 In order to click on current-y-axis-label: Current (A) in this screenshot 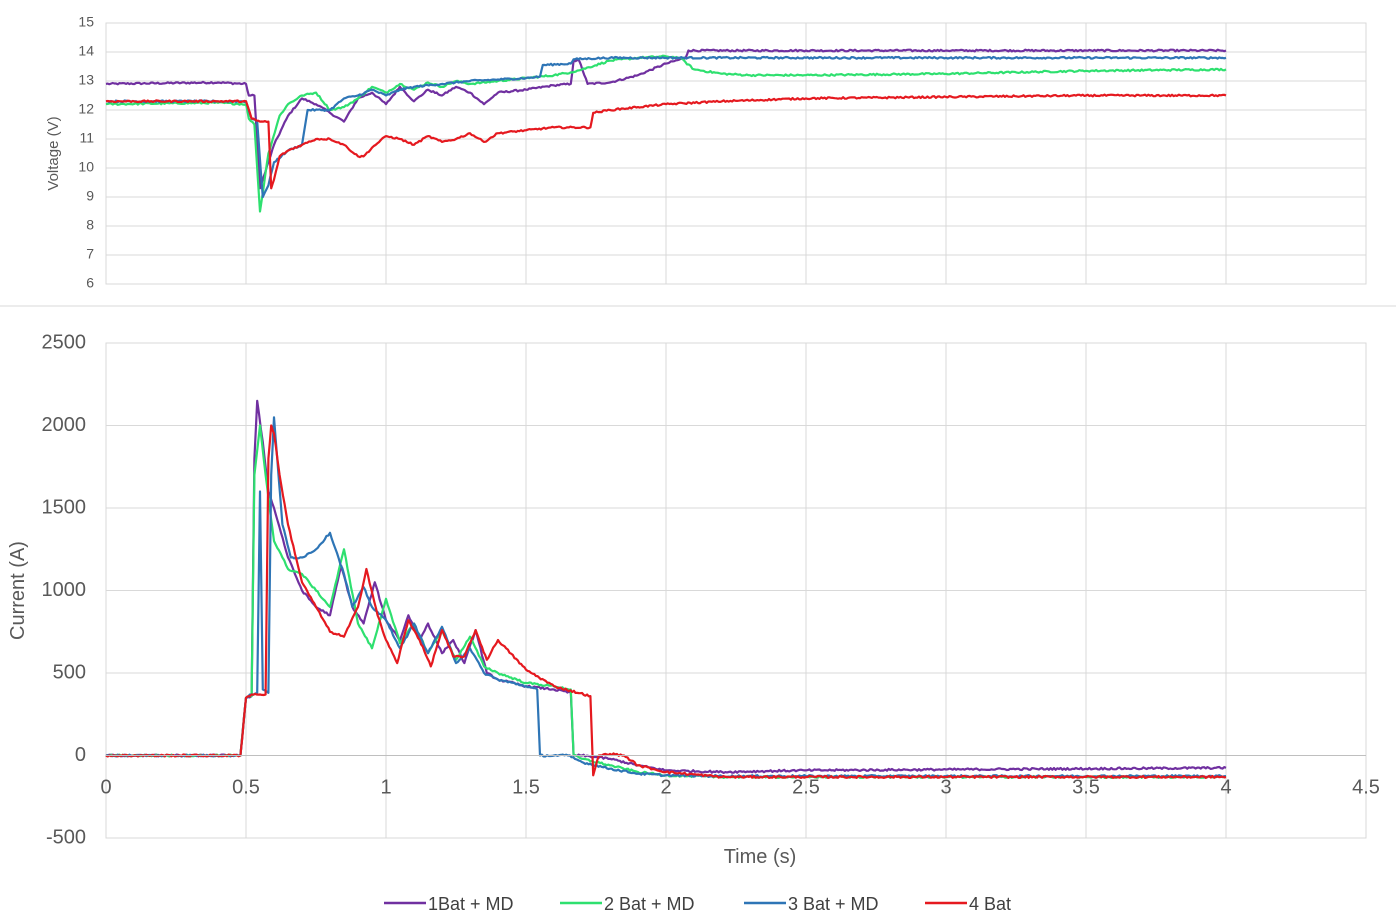, I will do `click(18, 590)`.